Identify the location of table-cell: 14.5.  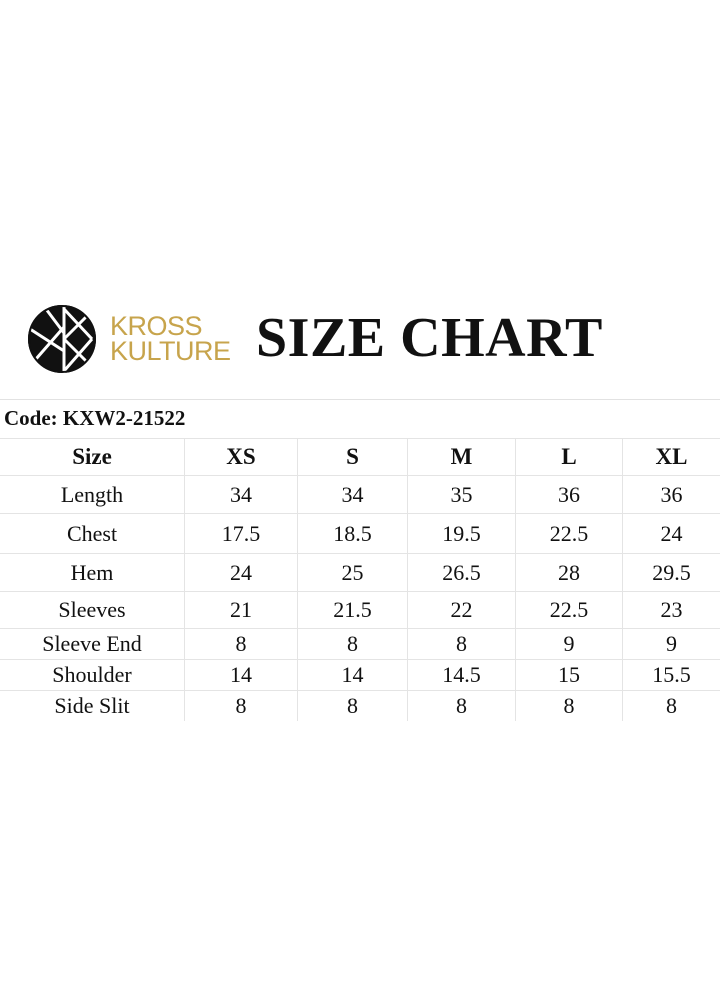
(461, 675).